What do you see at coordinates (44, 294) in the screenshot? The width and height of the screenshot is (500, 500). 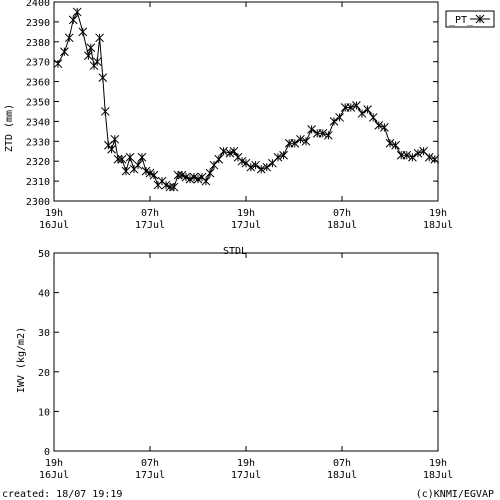 I see `iwv-y-tick-label: 40` at bounding box center [44, 294].